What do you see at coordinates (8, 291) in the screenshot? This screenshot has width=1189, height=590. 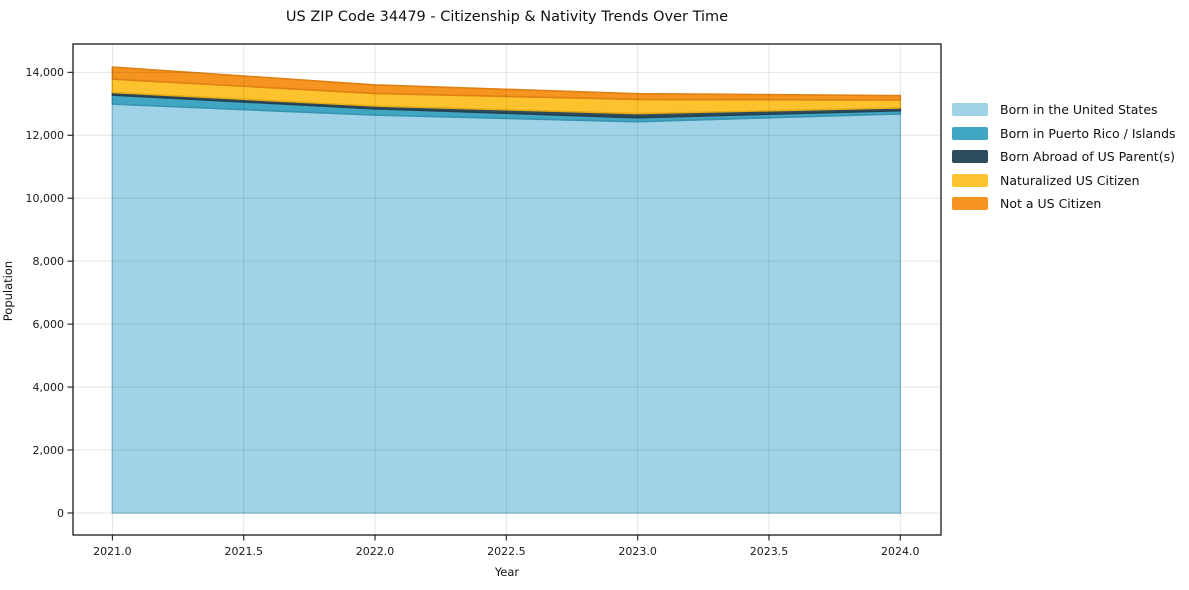 I see `y-axis-label: Population` at bounding box center [8, 291].